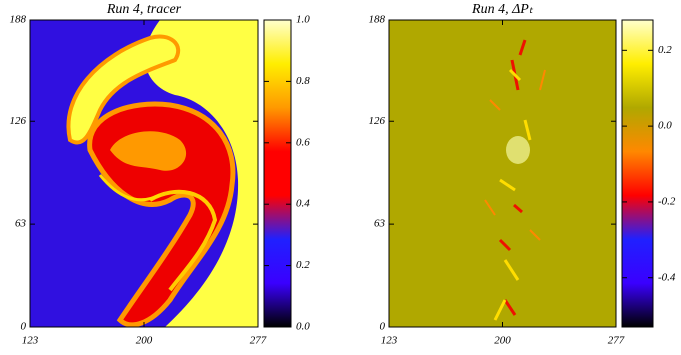 This screenshot has width=681, height=355. I want to click on colorbar-tick-label: 1.0, so click(303, 20).